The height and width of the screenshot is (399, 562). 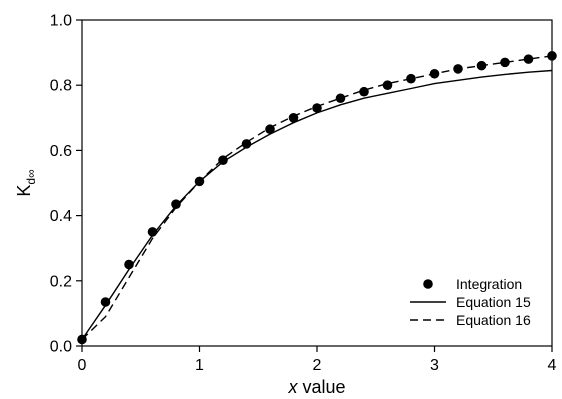 What do you see at coordinates (493, 302) in the screenshot?
I see `legend-label-equation-15: Equation 15` at bounding box center [493, 302].